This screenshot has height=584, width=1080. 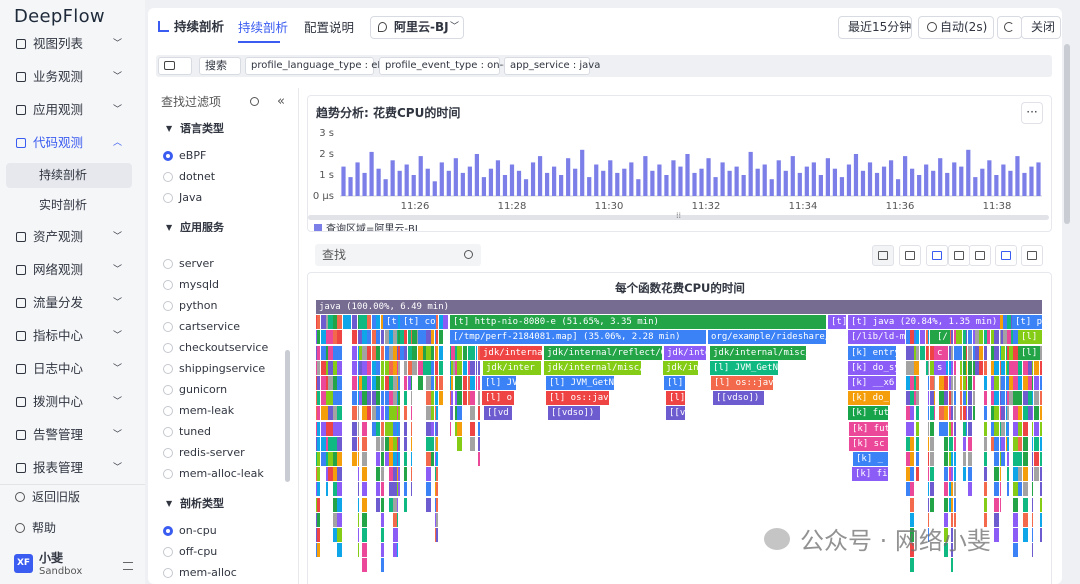 I want to click on subnav-item: 实时剖析, so click(x=63, y=205).